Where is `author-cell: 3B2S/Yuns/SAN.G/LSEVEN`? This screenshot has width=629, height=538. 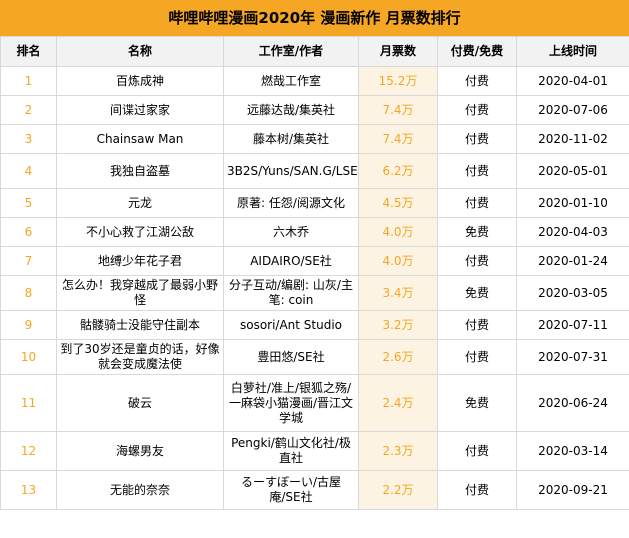 author-cell: 3B2S/Yuns/SAN.G/LSEVEN is located at coordinates (291, 171).